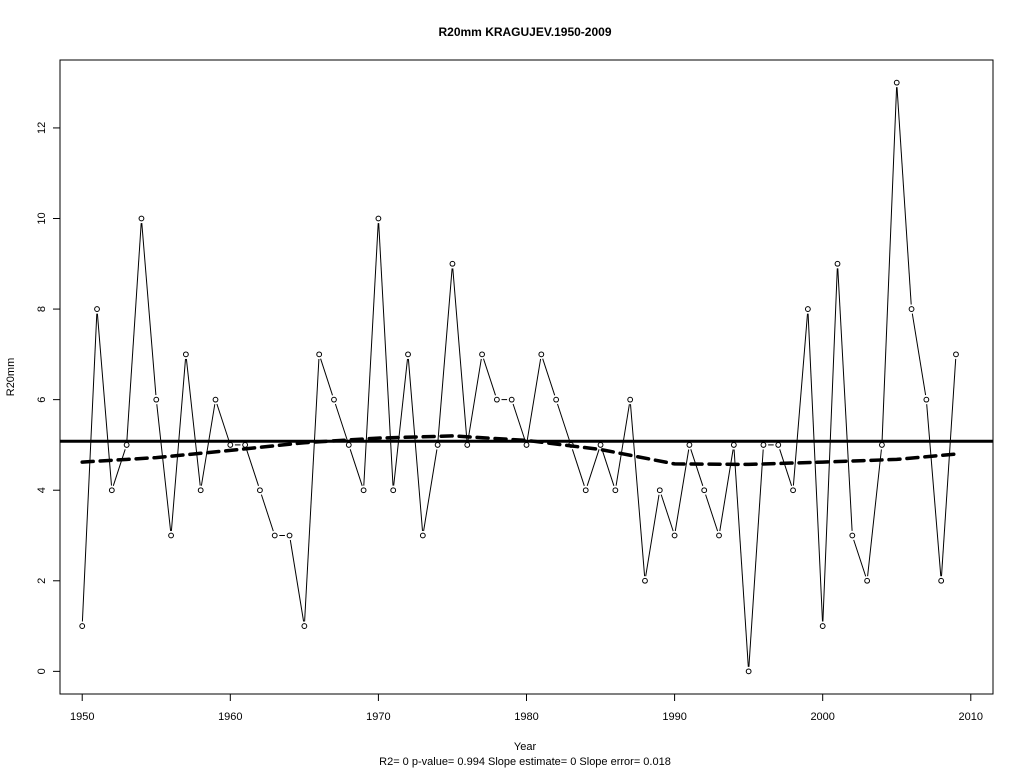  I want to click on x-tick-label: 1960, so click(230, 717).